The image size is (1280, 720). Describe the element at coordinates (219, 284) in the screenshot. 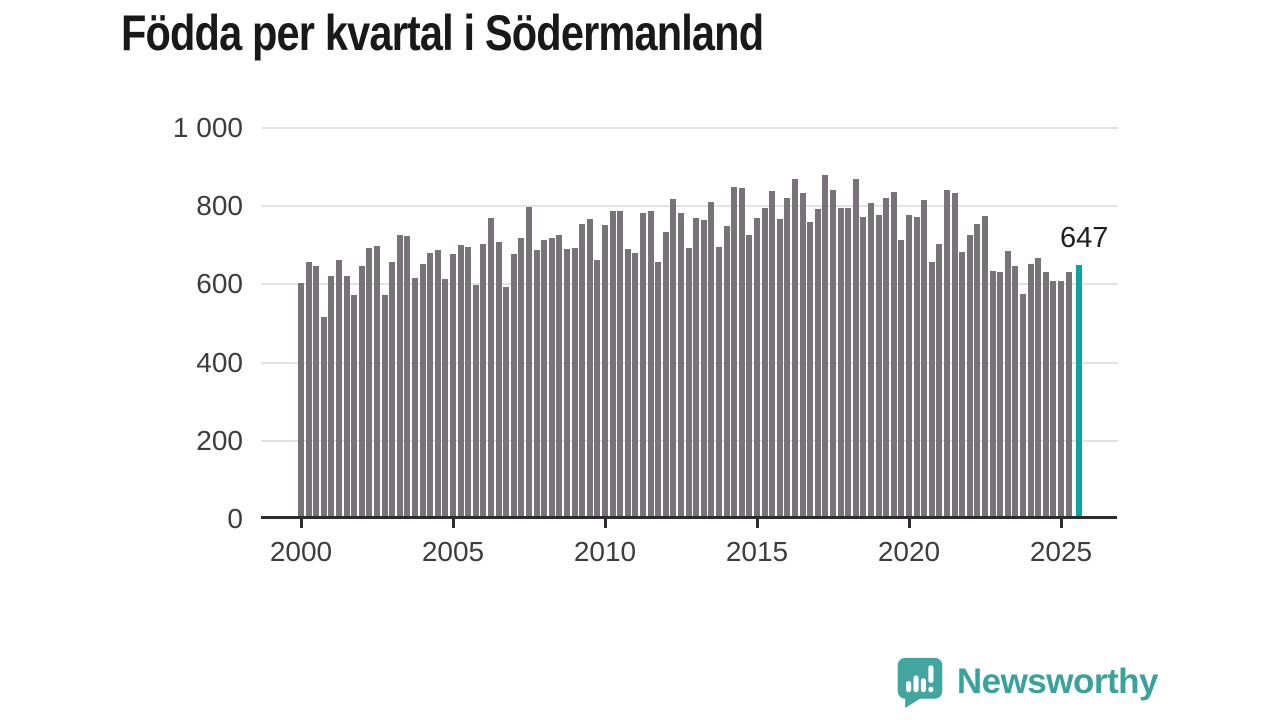

I see `y-axis-label: 600` at that location.